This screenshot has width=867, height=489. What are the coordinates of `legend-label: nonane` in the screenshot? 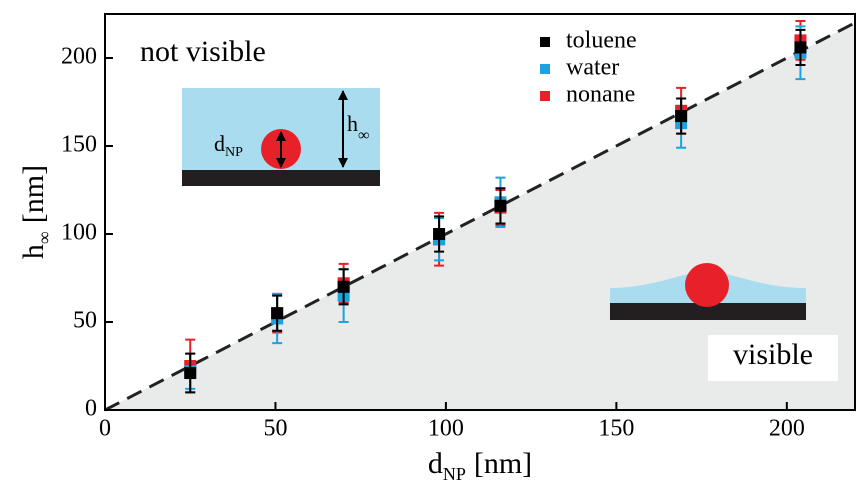 It's located at (600, 95).